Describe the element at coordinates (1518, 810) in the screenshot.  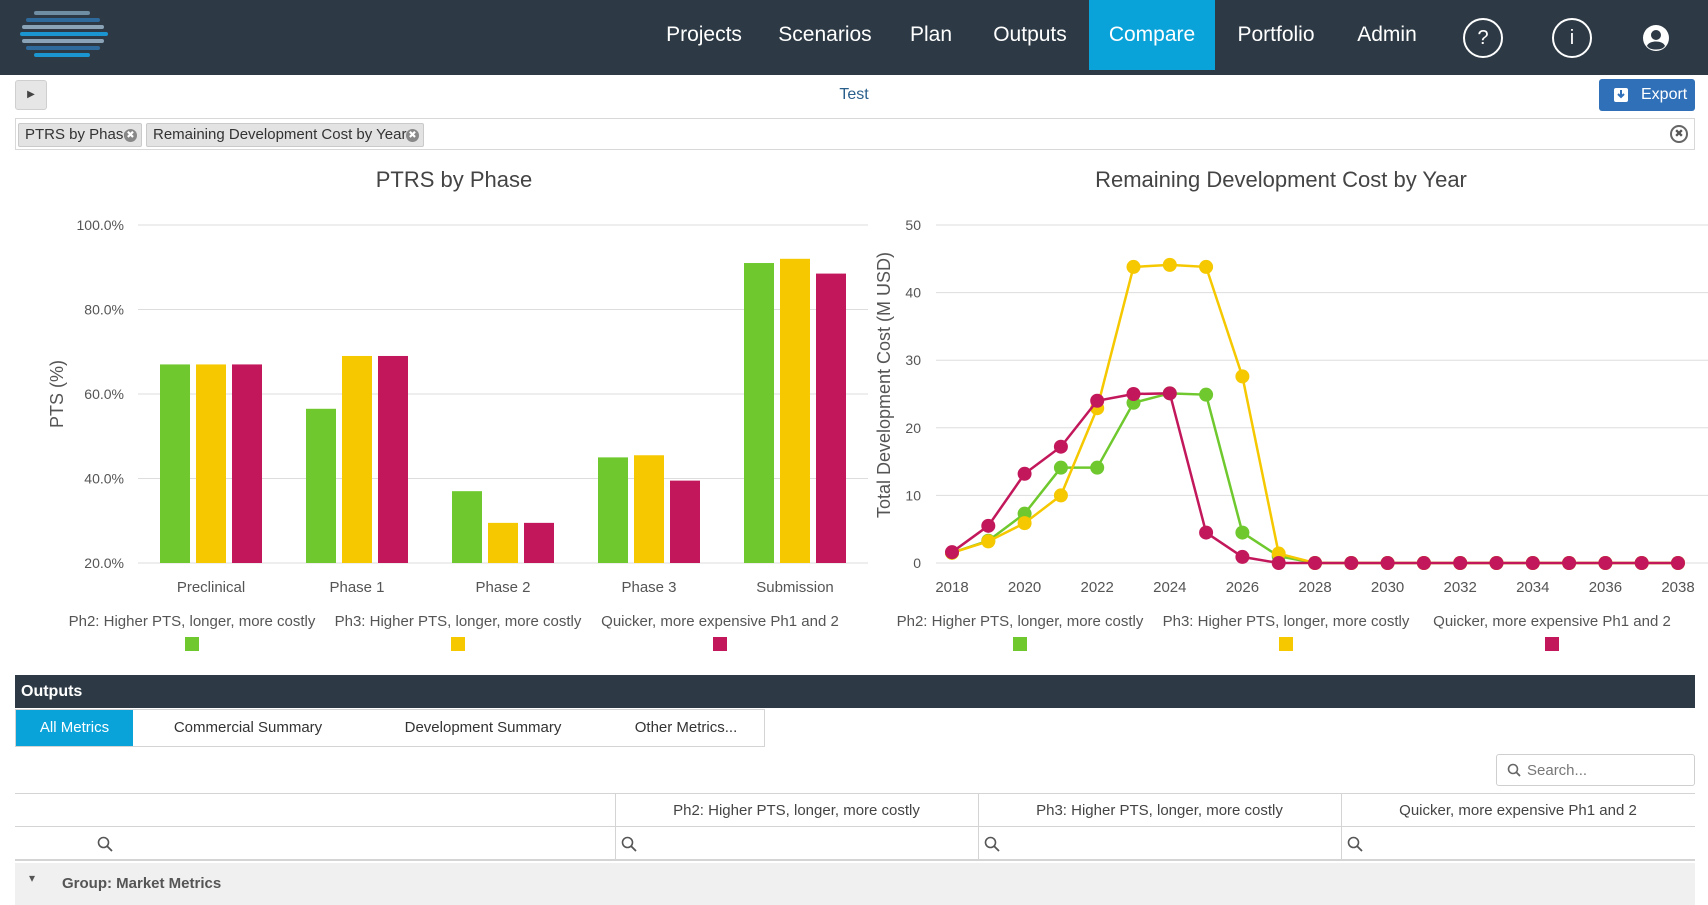
I see `column-header-quicker: Quicker, more expensive Ph1 and 2` at that location.